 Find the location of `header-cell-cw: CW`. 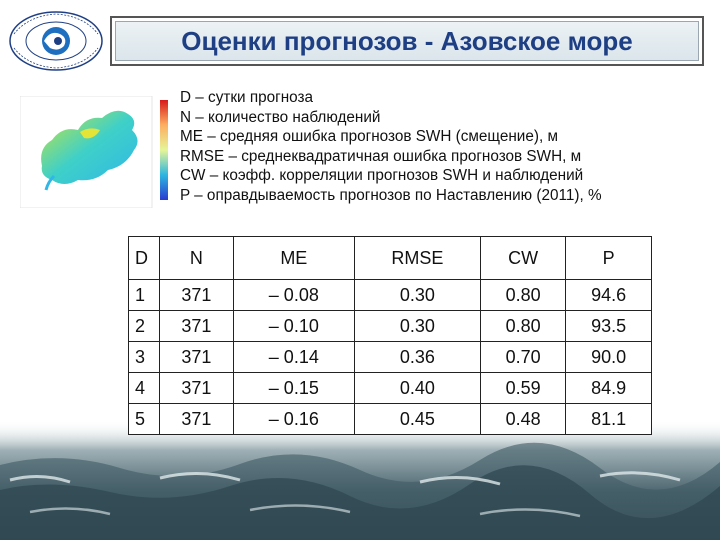

header-cell-cw: CW is located at coordinates (523, 258).